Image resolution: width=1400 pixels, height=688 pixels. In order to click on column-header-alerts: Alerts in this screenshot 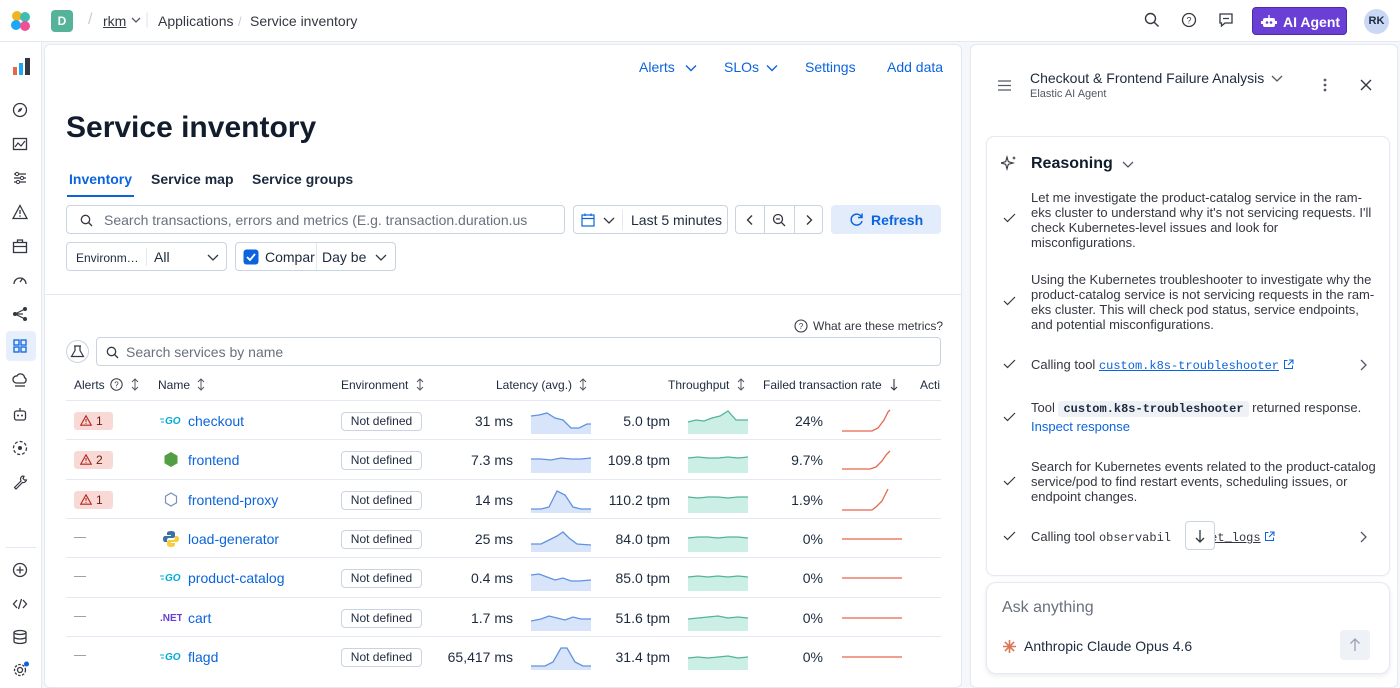, I will do `click(89, 385)`.